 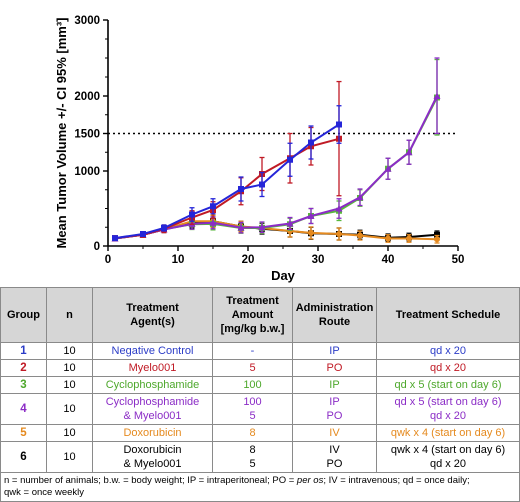 I want to click on x-tick-label: 30, so click(x=318, y=260).